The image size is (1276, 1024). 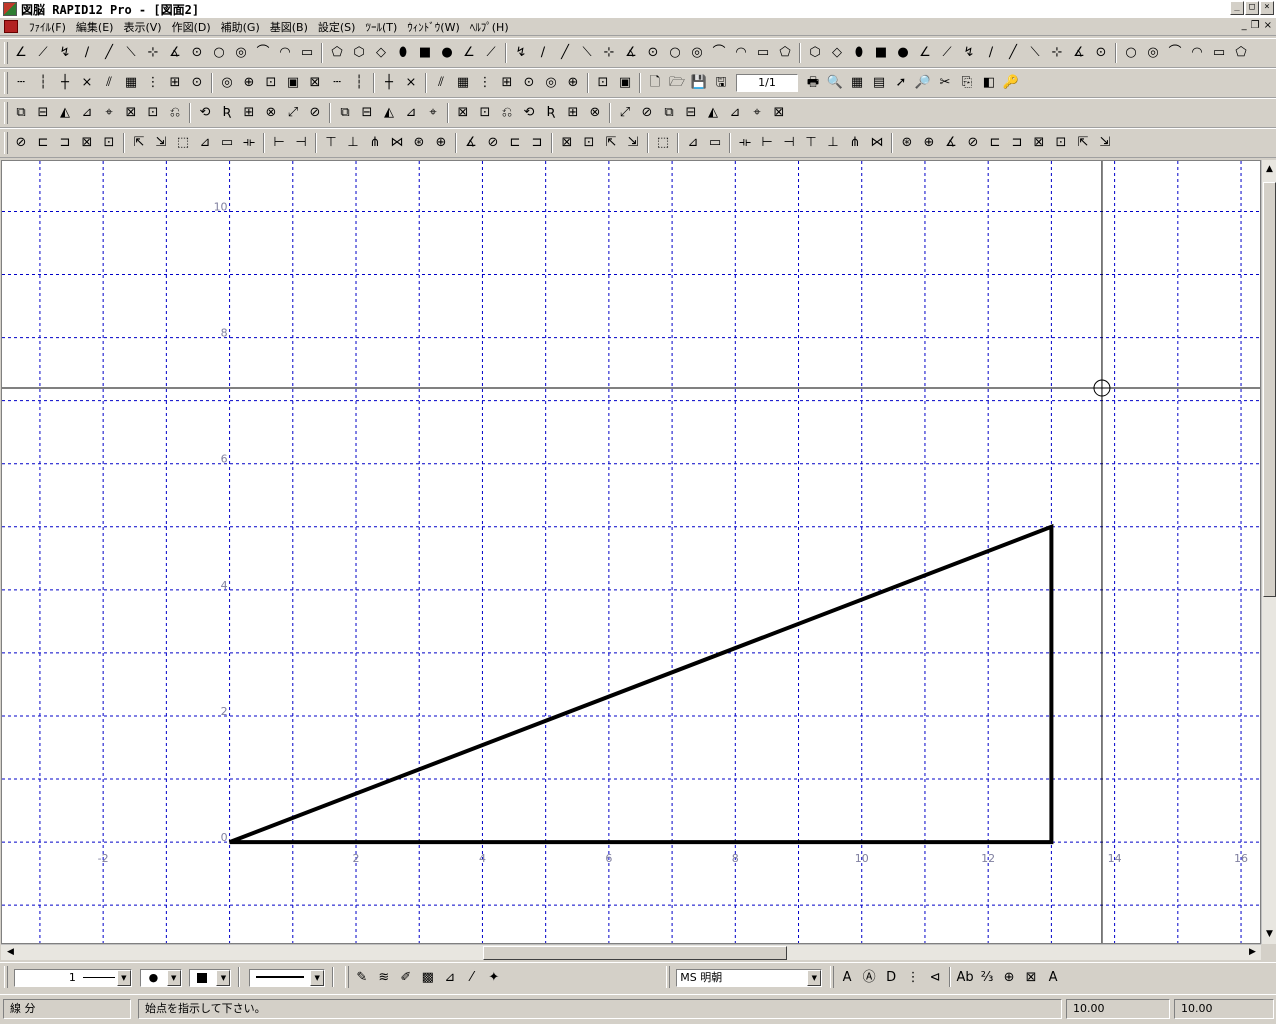 I want to click on dim-tool-13-icon: ⊣, so click(x=301, y=142).